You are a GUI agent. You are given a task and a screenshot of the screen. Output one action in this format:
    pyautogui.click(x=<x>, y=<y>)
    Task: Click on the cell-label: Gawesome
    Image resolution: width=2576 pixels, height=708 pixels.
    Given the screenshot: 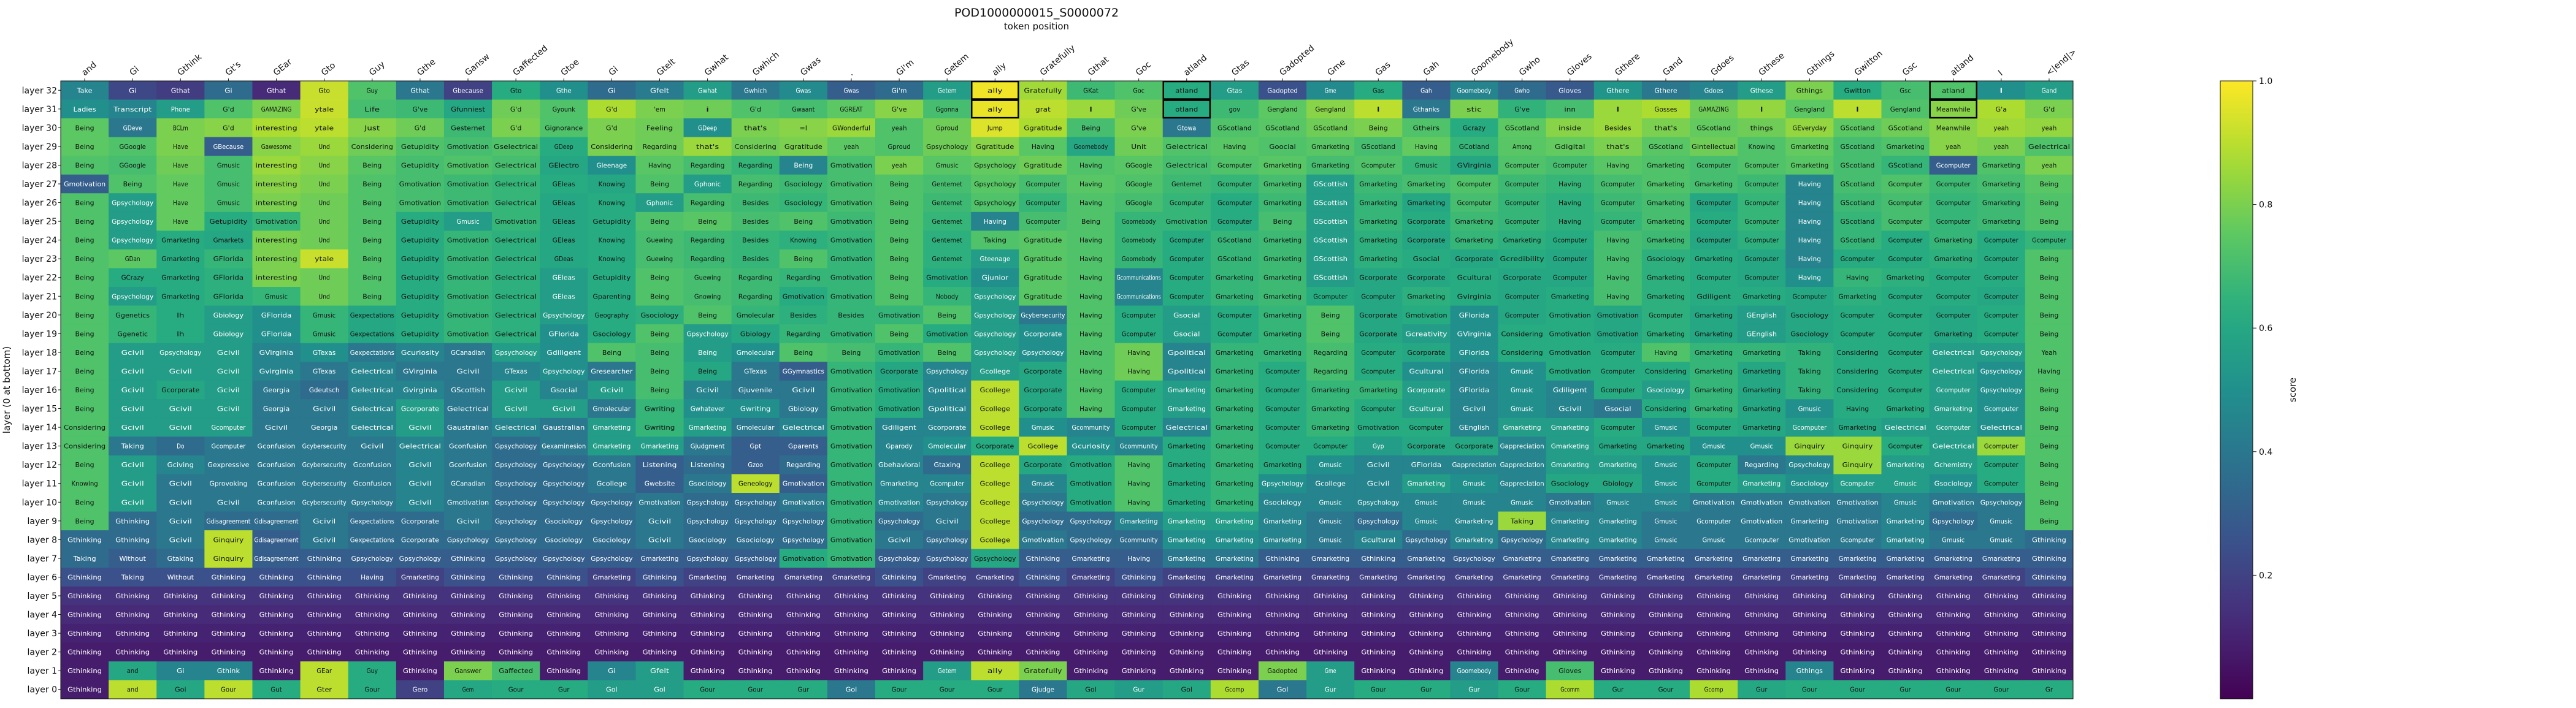 What is the action you would take?
    pyautogui.click(x=276, y=147)
    